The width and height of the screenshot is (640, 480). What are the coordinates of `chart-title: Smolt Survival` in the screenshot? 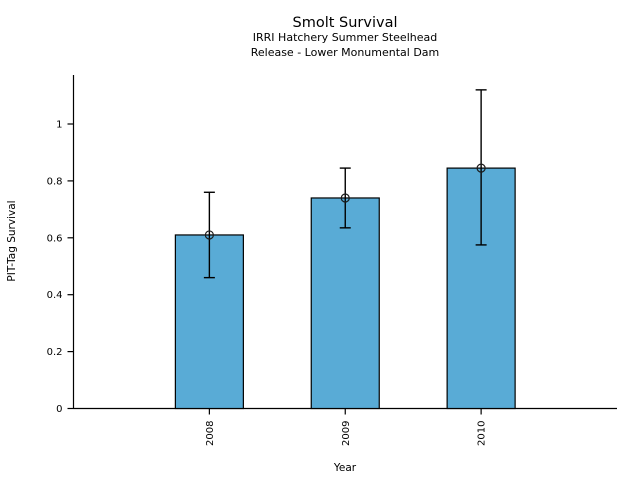 It's located at (345, 23).